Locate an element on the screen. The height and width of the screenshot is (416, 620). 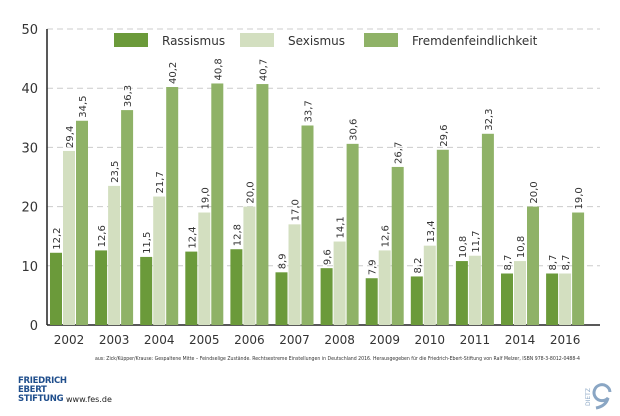
data-label: 40,2 is located at coordinates (173, 73).